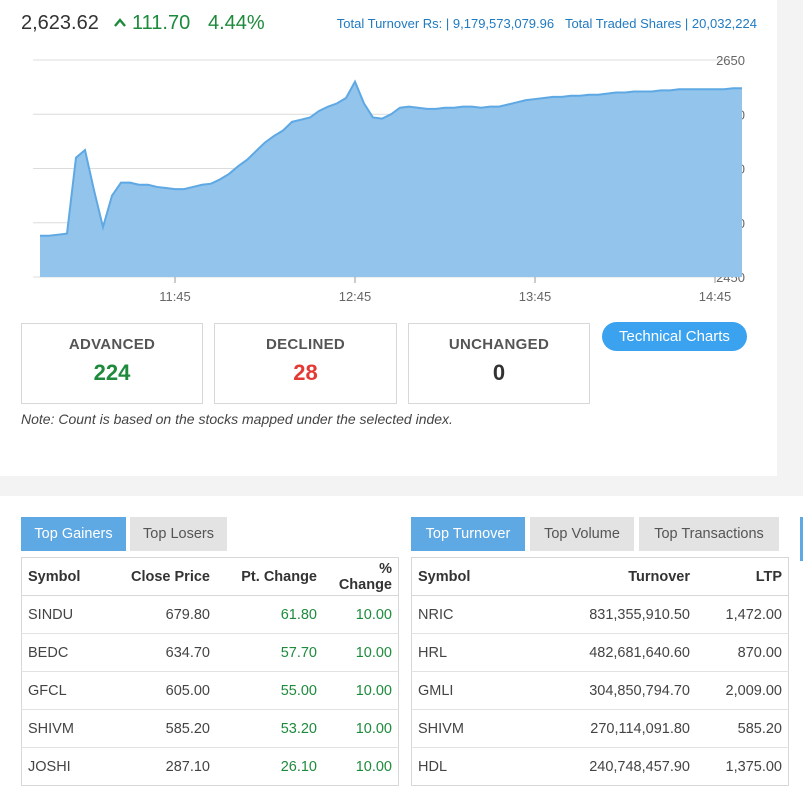 This screenshot has width=803, height=795. What do you see at coordinates (433, 766) in the screenshot?
I see `symbol-cell: HDL` at bounding box center [433, 766].